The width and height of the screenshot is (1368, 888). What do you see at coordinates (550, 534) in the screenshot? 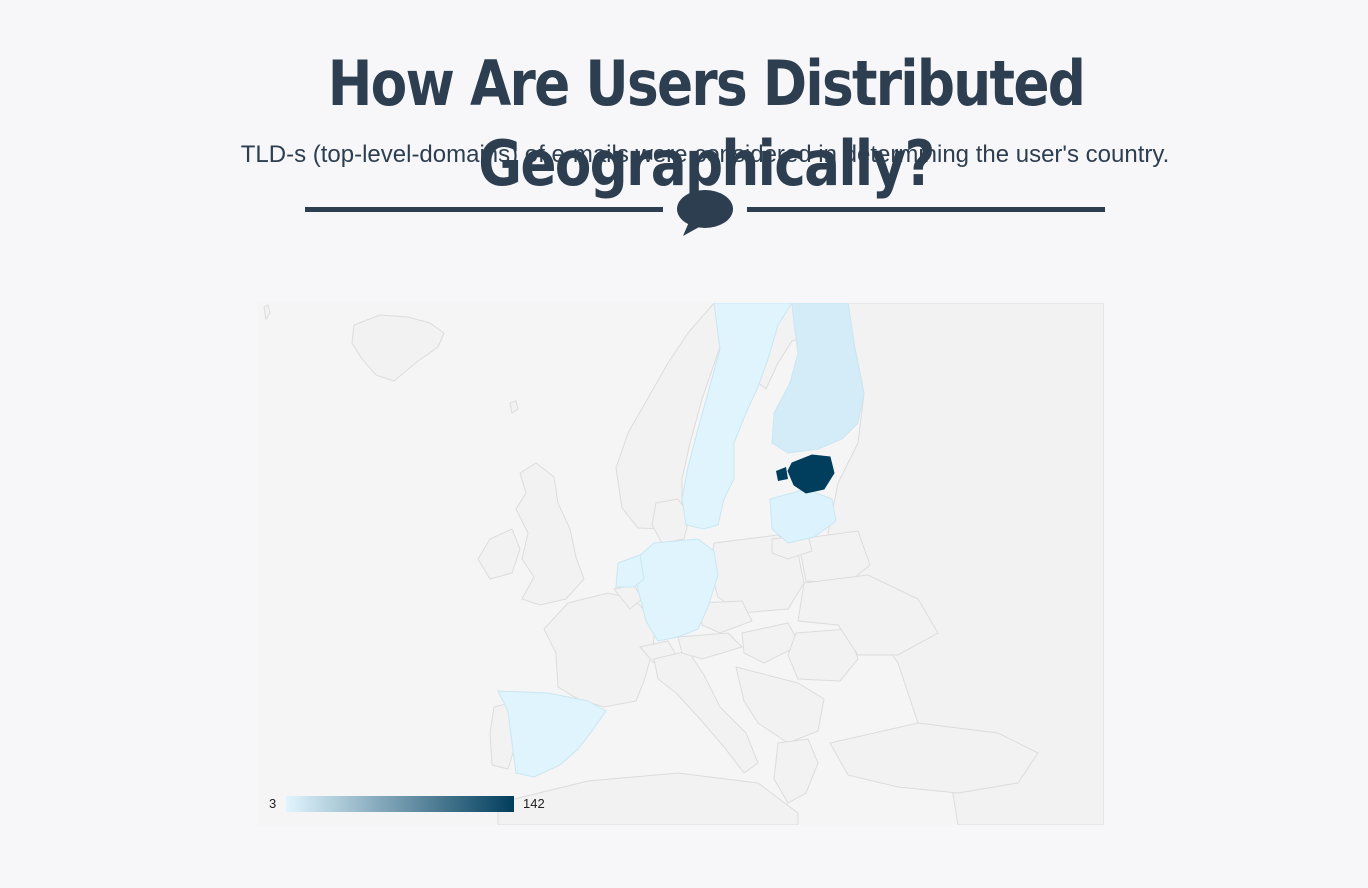
I see `country-uk` at bounding box center [550, 534].